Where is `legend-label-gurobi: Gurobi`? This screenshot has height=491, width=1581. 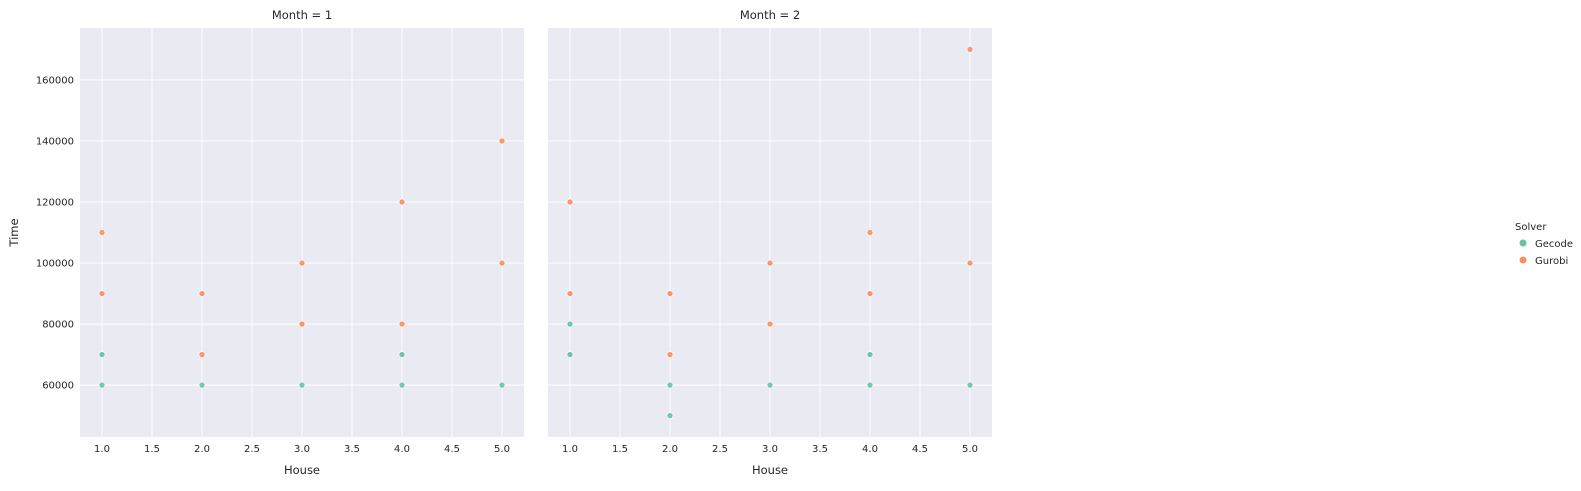
legend-label-gurobi: Gurobi is located at coordinates (1551, 261).